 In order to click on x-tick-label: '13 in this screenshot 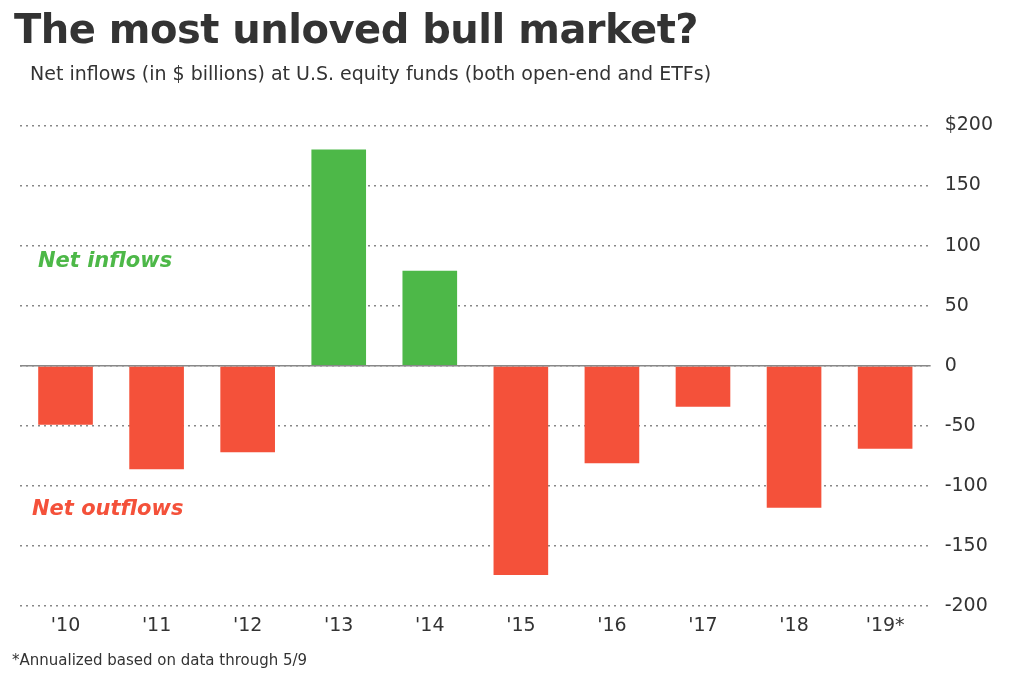, I will do `click(339, 623)`.